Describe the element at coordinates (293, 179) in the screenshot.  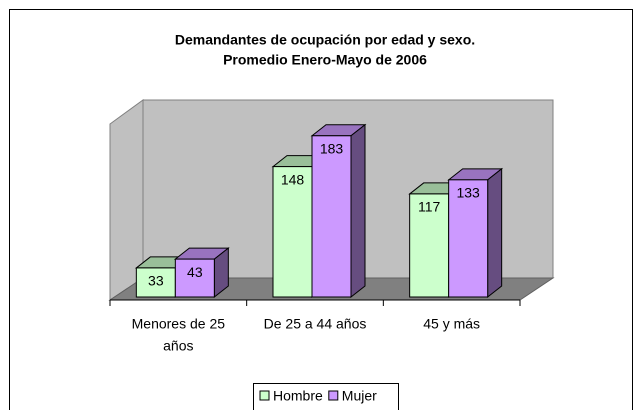
I see `data-label: 148` at that location.